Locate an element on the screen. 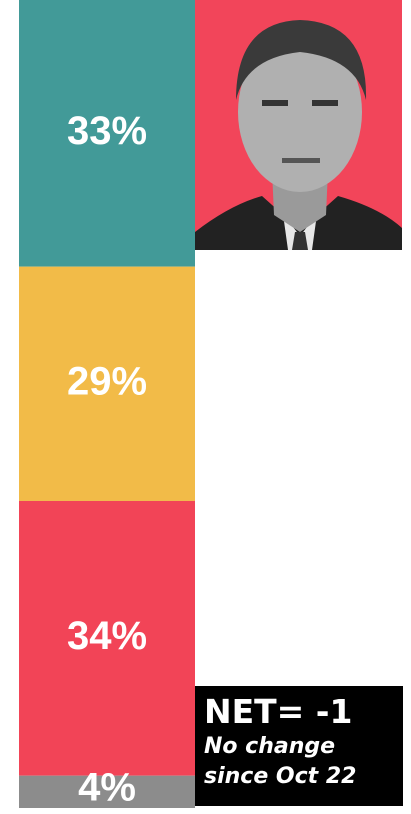 The image size is (411, 814). value-label: 33% is located at coordinates (107, 131).